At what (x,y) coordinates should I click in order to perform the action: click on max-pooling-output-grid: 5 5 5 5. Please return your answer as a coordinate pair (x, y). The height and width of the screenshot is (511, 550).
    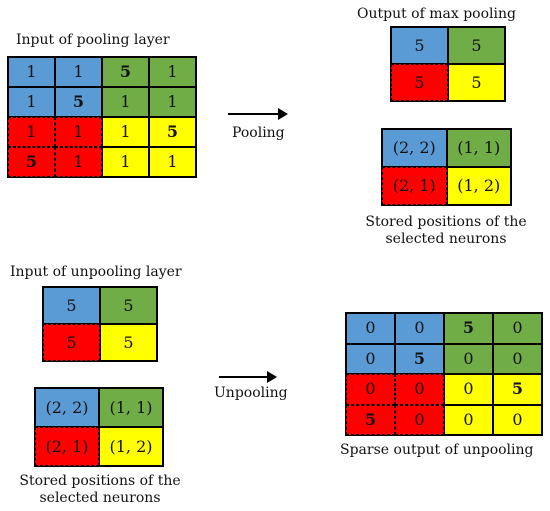
    Looking at the image, I should click on (448, 64).